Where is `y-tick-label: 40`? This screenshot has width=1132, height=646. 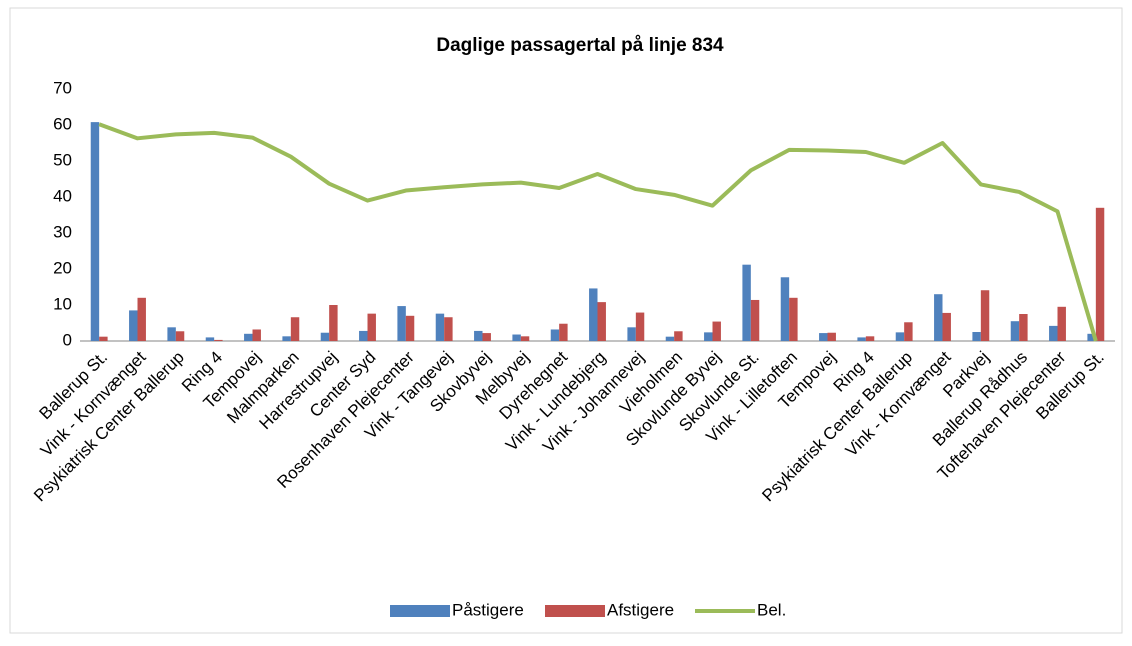 y-tick-label: 40 is located at coordinates (62, 195).